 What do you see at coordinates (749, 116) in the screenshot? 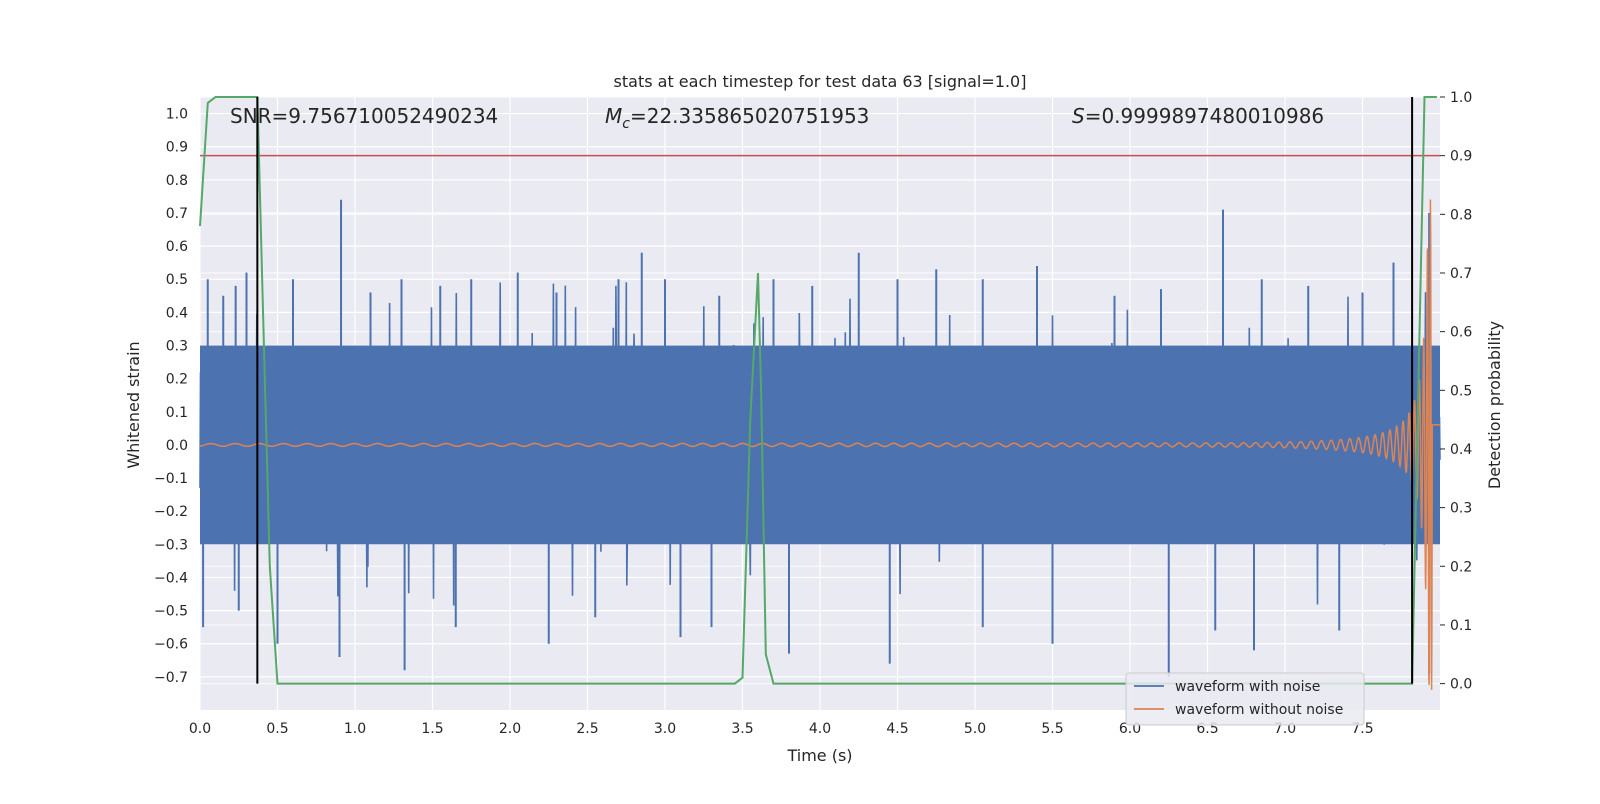
I see `chirp-mass-value: =22.335865020751953` at bounding box center [749, 116].